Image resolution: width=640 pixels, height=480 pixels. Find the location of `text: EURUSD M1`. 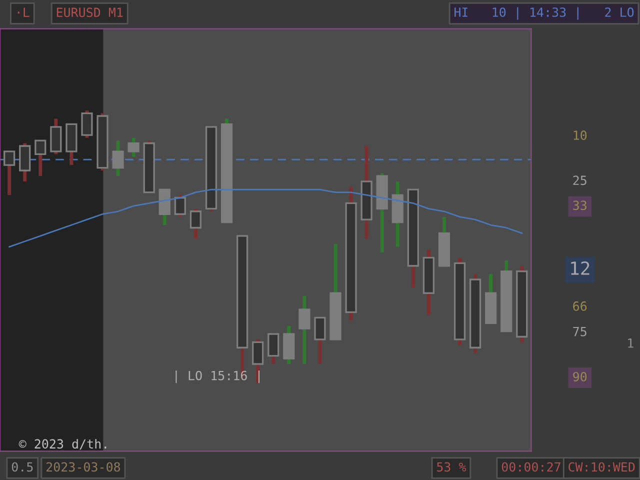

text: EURUSD M1 is located at coordinates (89, 13).